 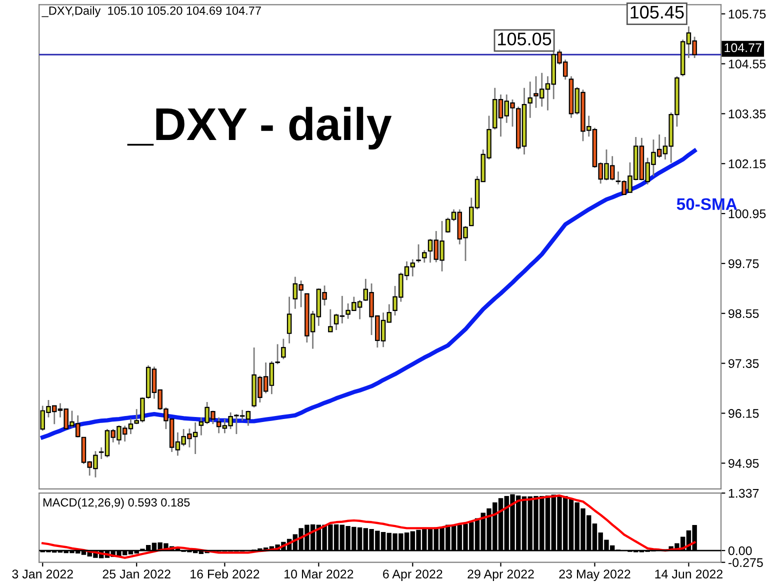 What do you see at coordinates (743, 363) in the screenshot?
I see `y-tick-label: 97.35` at bounding box center [743, 363].